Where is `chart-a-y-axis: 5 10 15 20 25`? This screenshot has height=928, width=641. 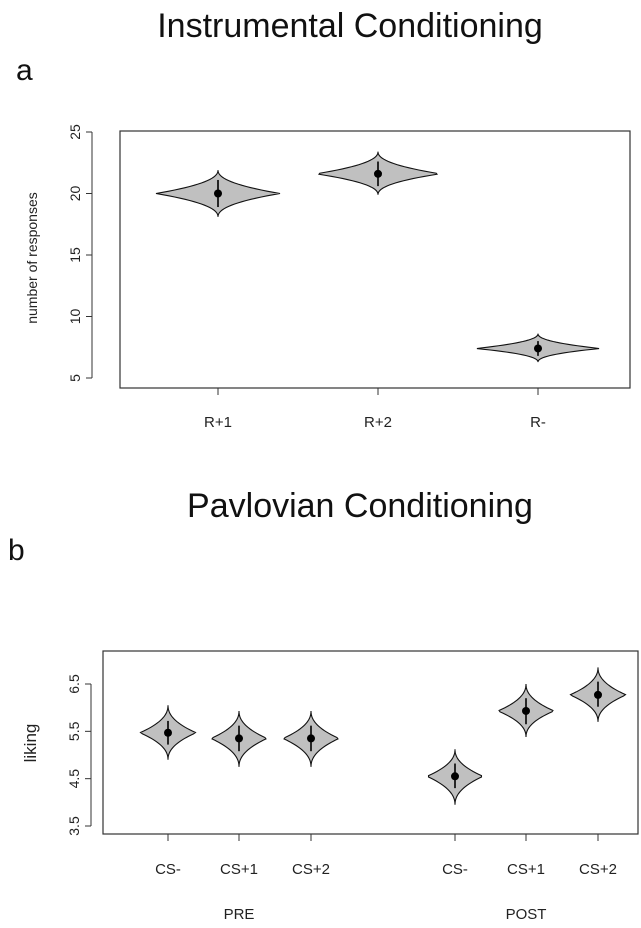 chart-a-y-axis: 5 10 15 20 25 is located at coordinates (80, 253).